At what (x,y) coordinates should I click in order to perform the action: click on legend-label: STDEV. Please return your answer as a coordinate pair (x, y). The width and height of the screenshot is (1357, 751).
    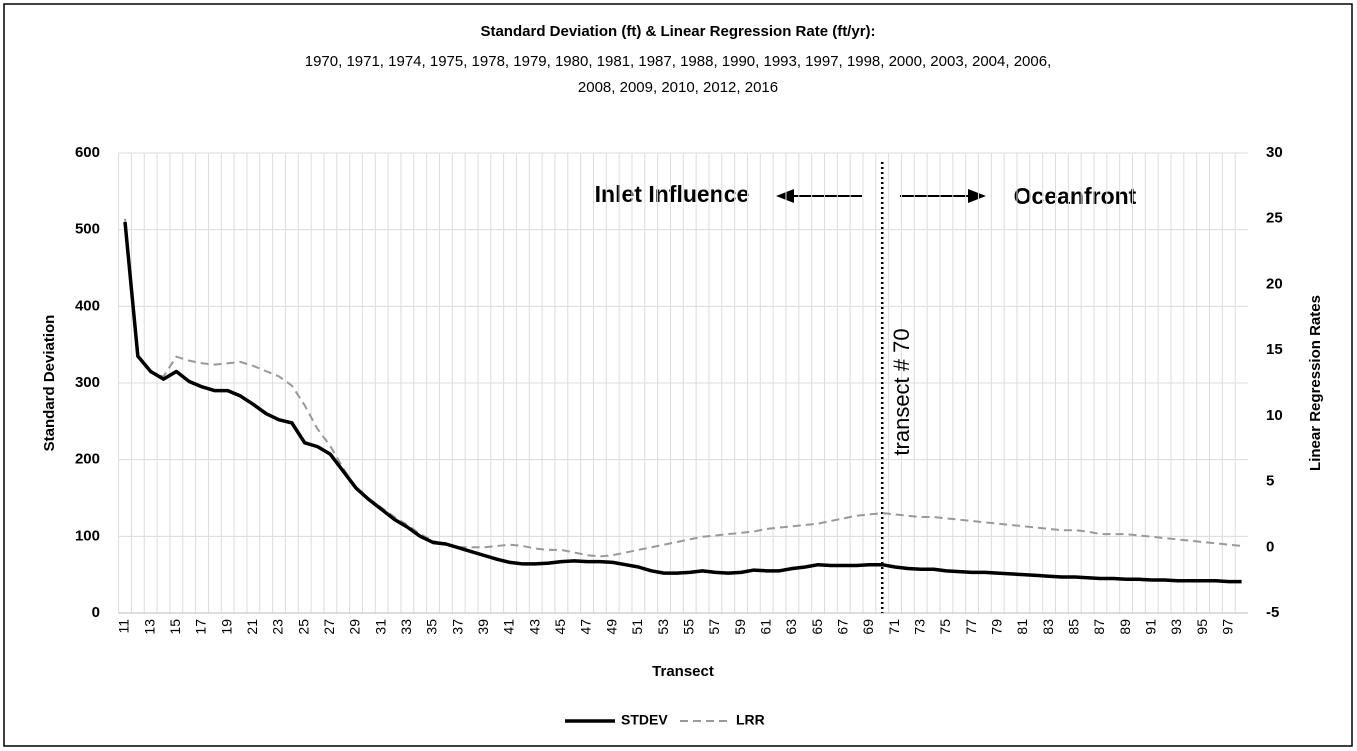
    Looking at the image, I should click on (644, 720).